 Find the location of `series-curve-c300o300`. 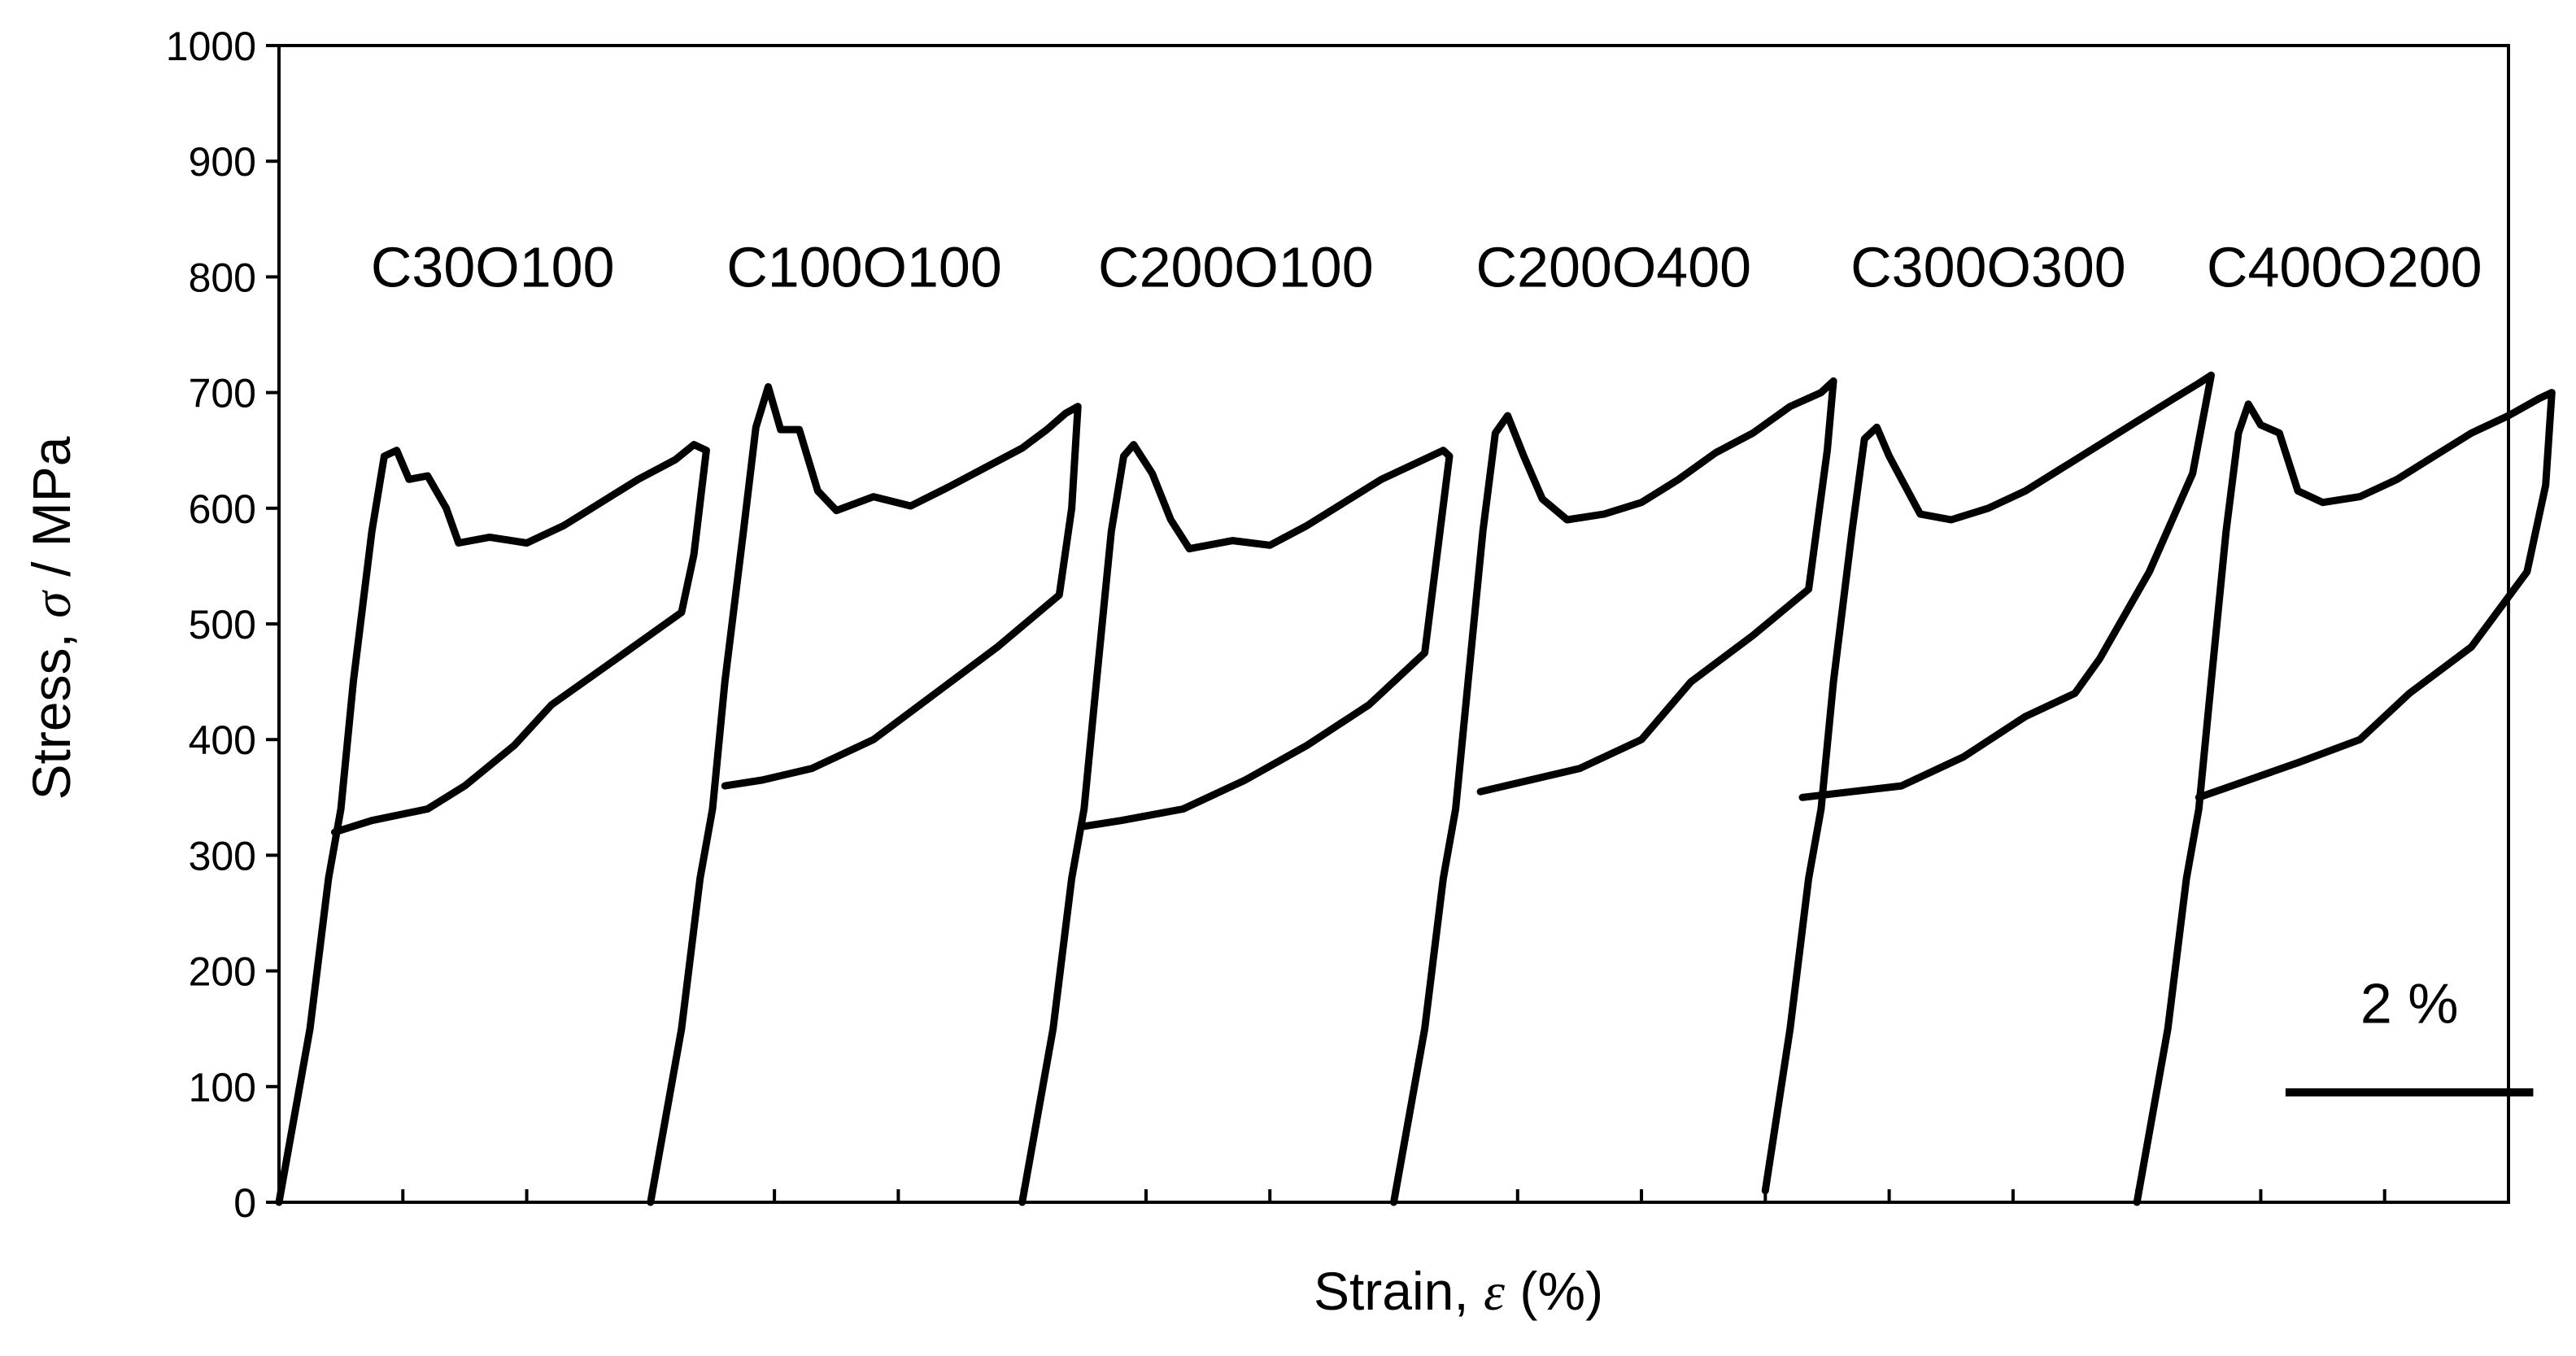

series-curve-c300o300 is located at coordinates (1988, 783).